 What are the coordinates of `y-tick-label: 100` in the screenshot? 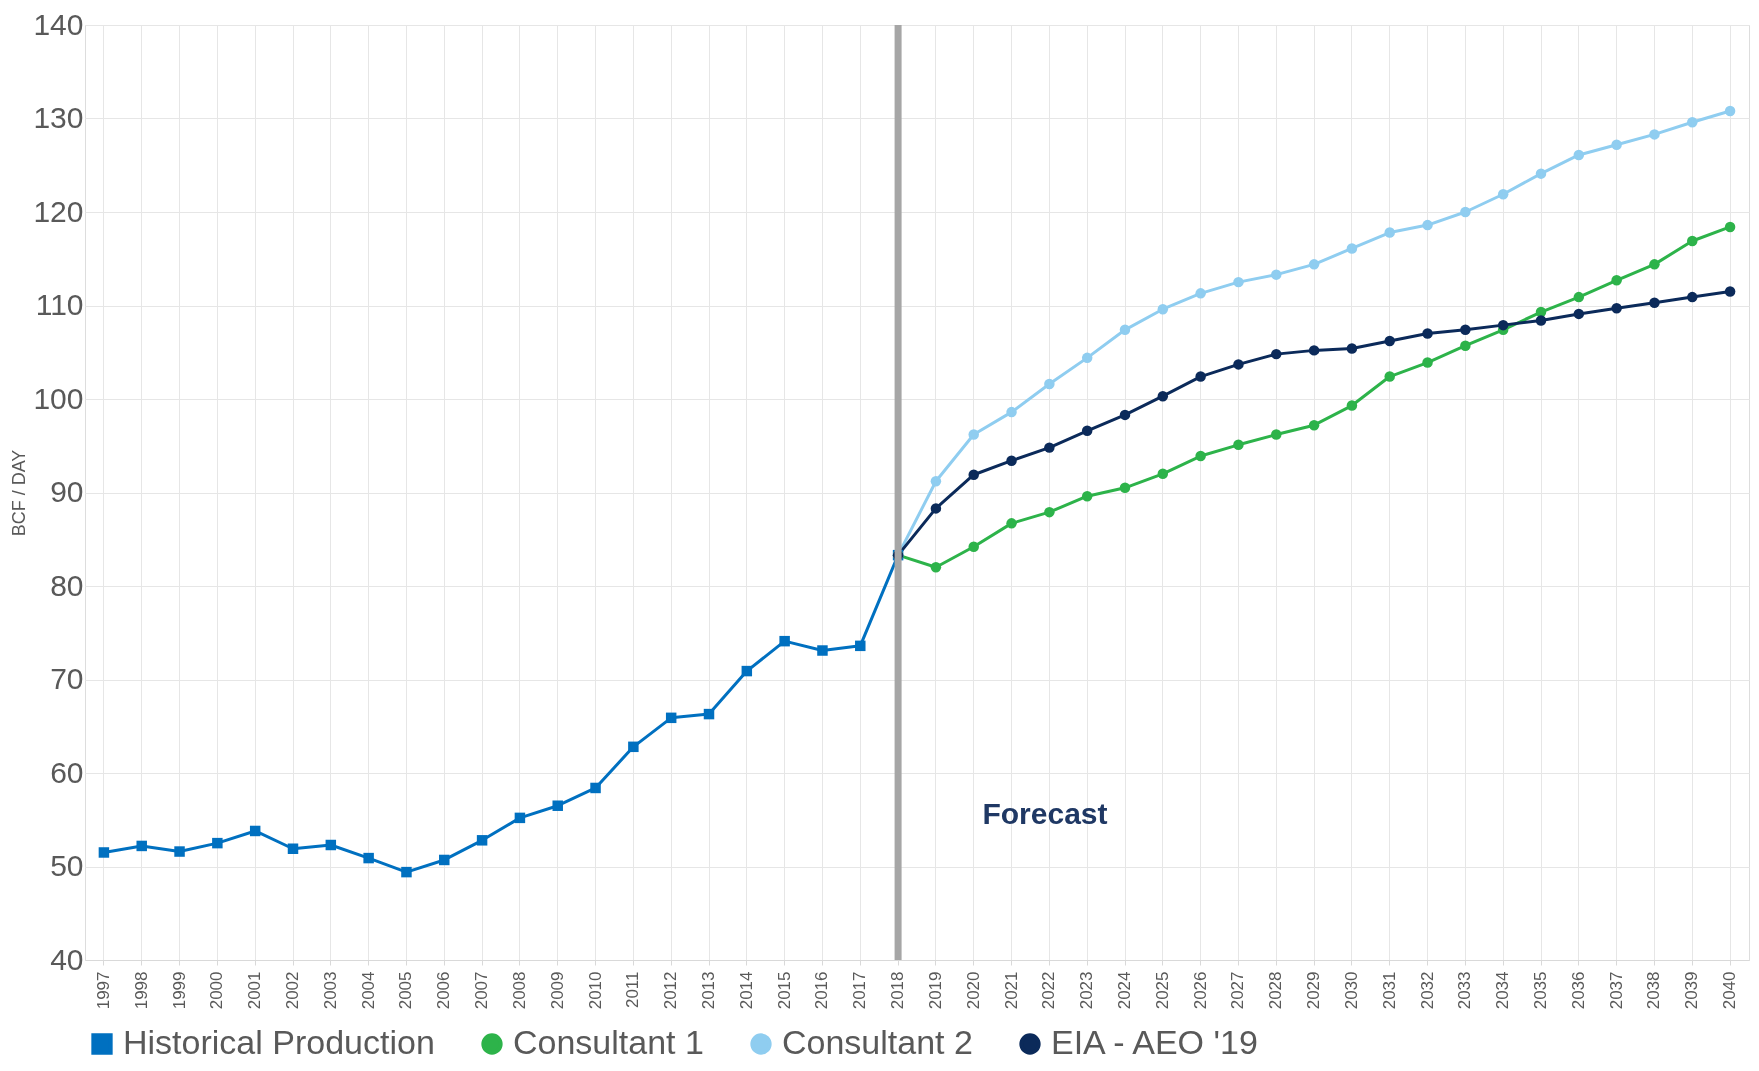 It's located at (58, 398).